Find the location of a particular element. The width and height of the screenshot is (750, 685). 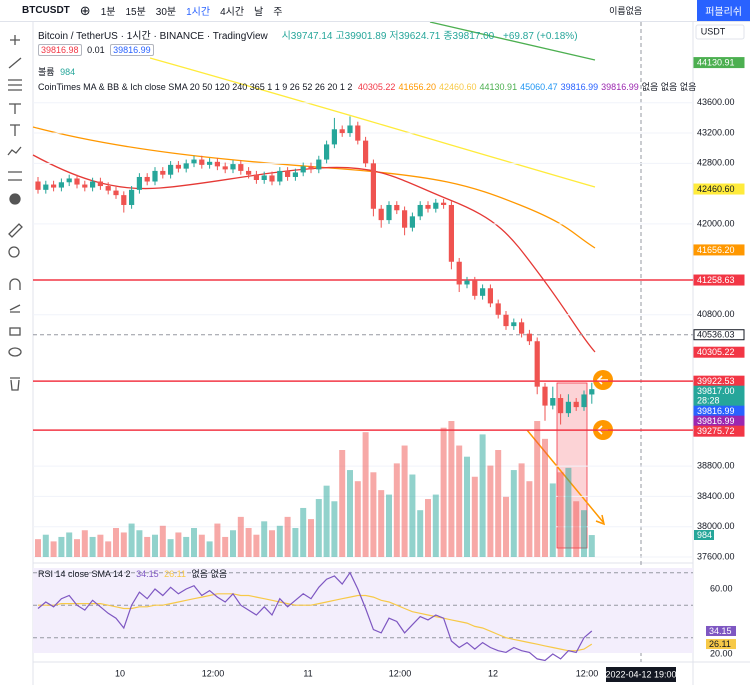

trash-tool is located at coordinates (15, 384).